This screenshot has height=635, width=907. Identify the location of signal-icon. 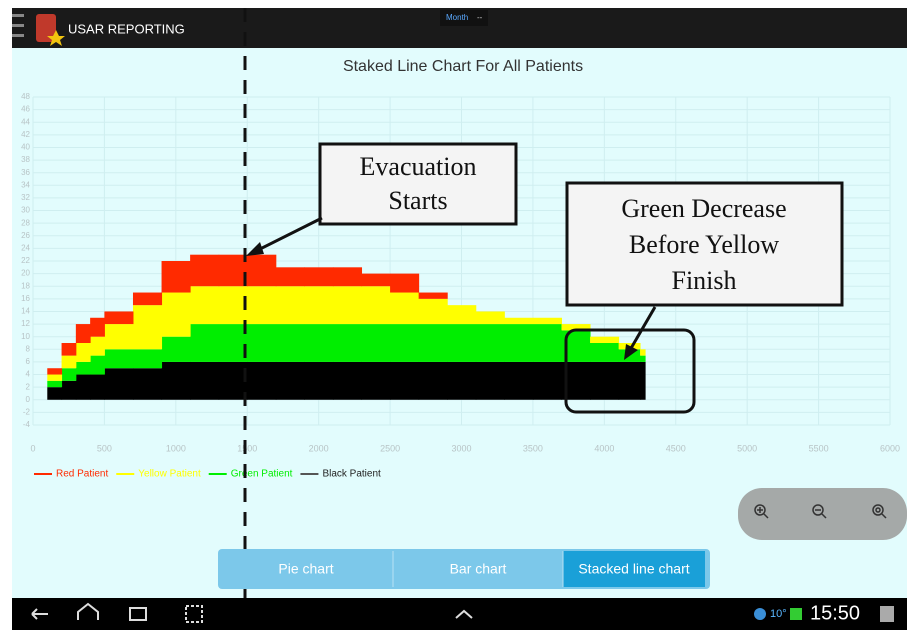
(887, 614).